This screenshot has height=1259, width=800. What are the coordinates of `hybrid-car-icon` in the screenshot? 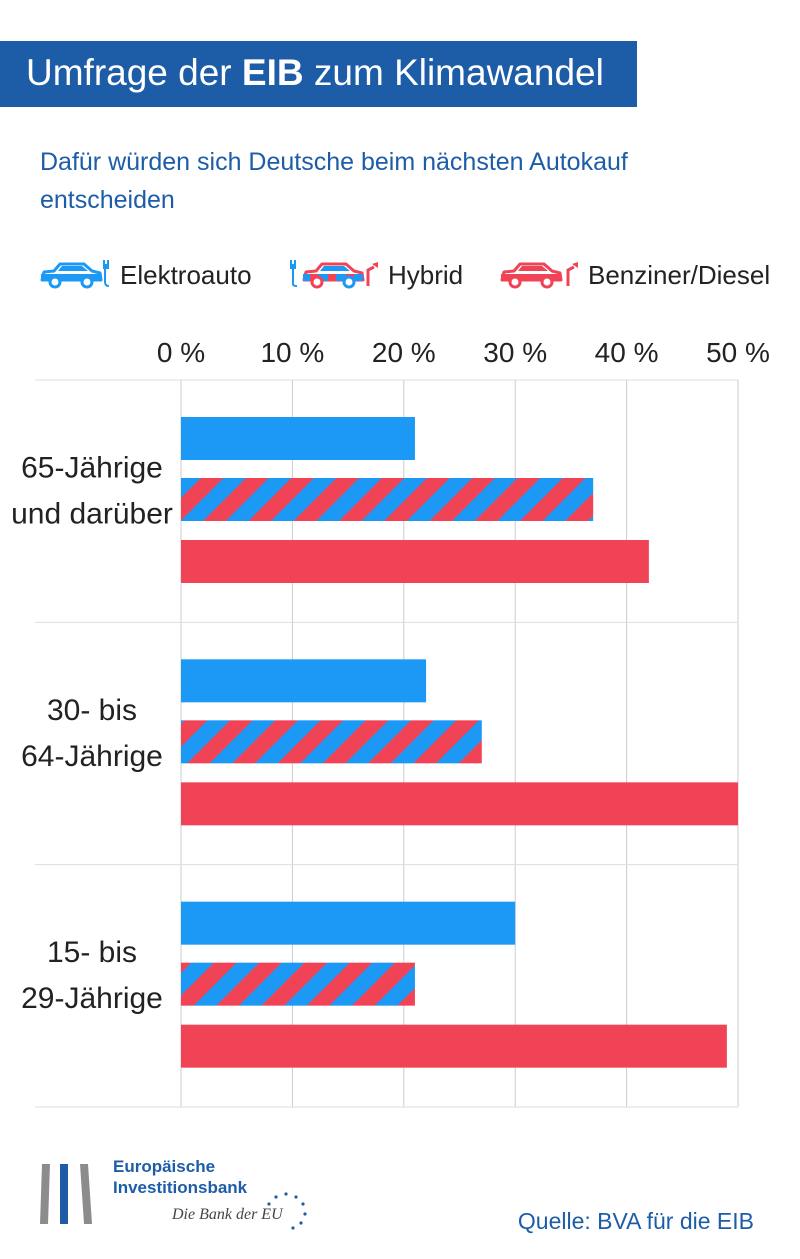 It's located at (334, 274).